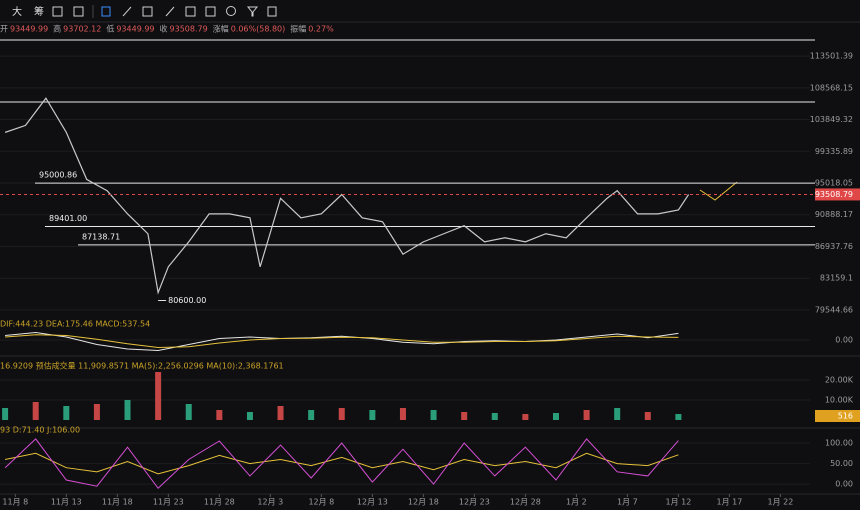  I want to click on x-tick-label: 1月 12, so click(678, 502).